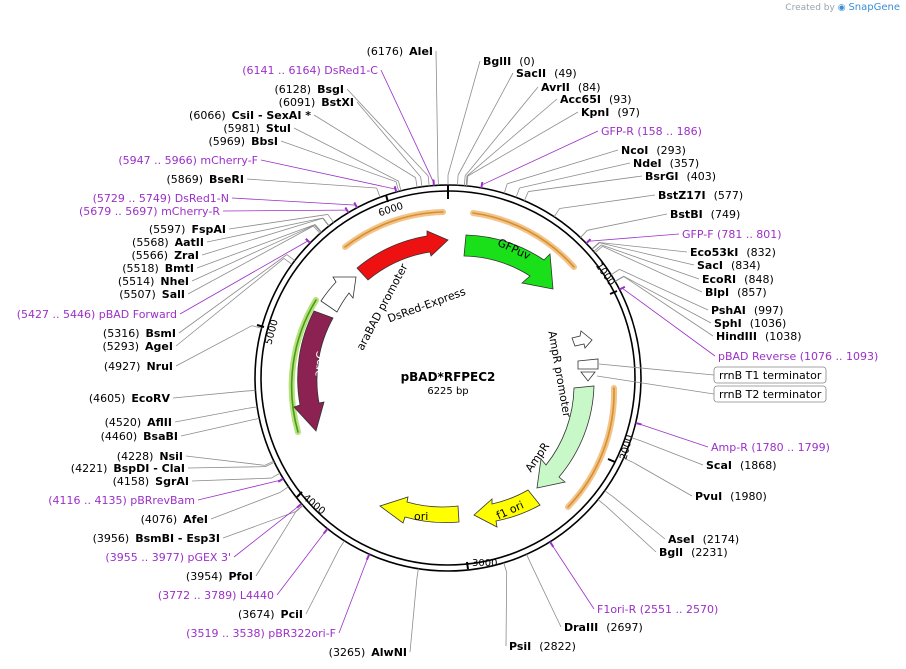 The height and width of the screenshot is (669, 906). I want to click on enzyme-pos-blpi: (857), so click(752, 292).